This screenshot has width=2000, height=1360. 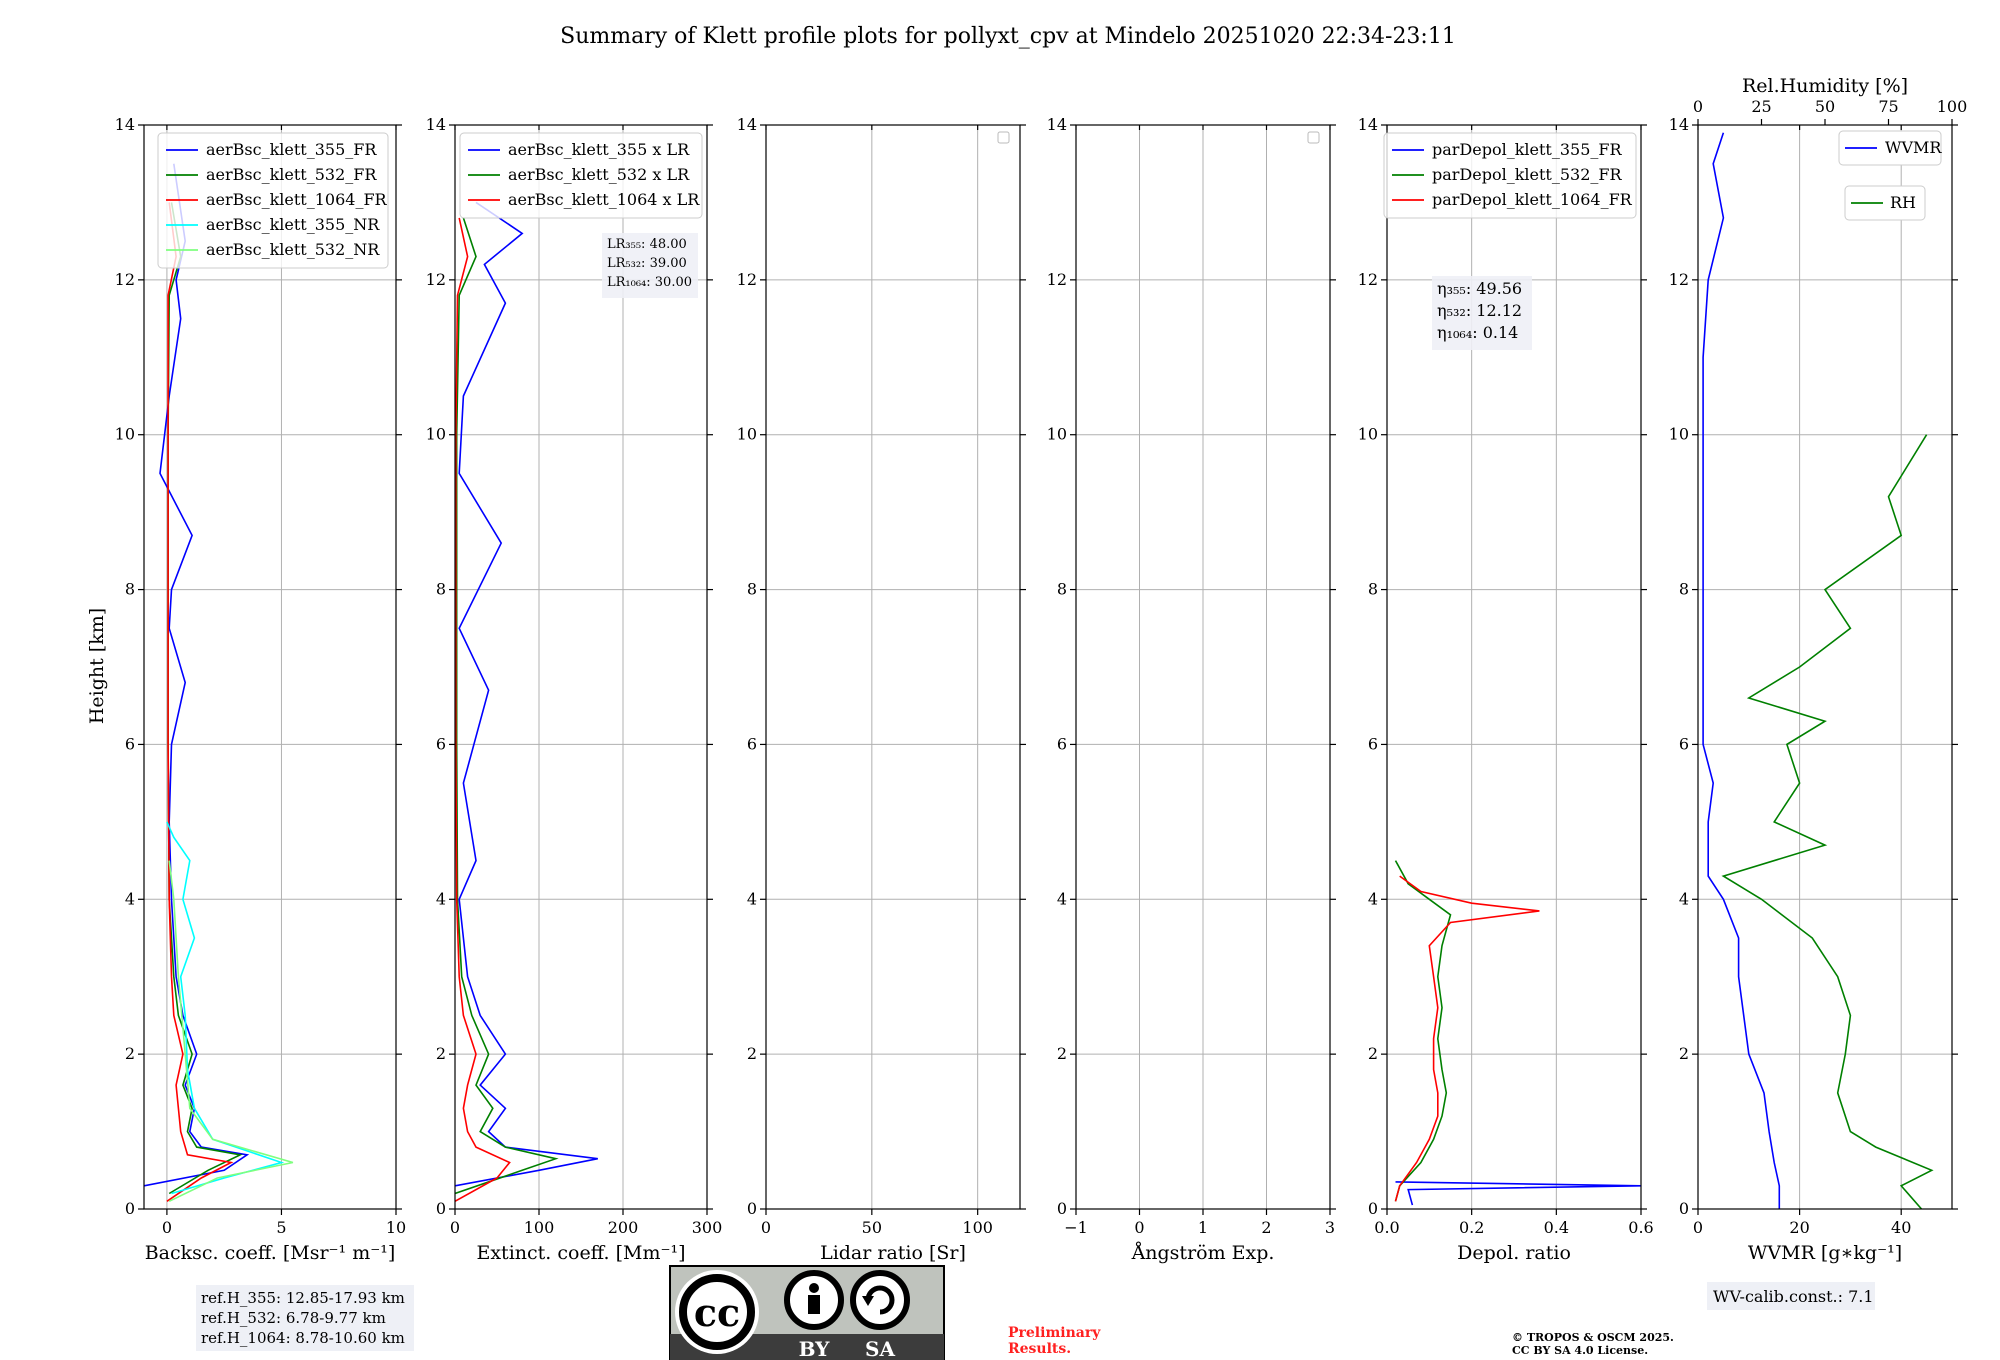 I want to click on series-line-aerBsc_klett_532_NR, so click(x=231, y=1031).